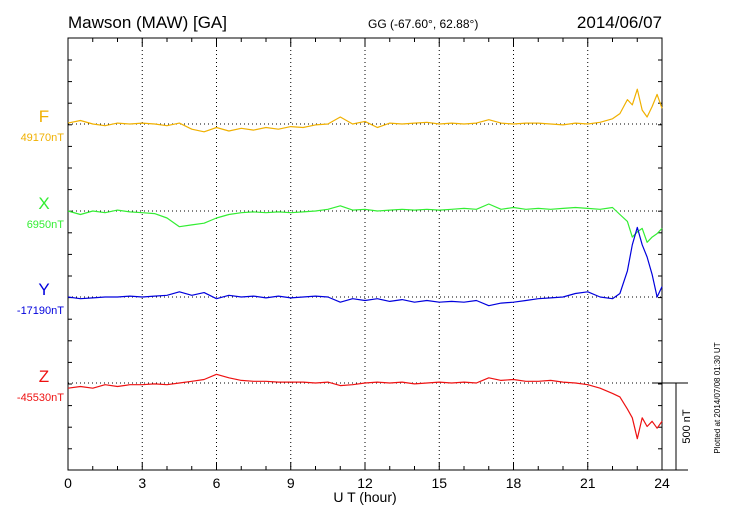  I want to click on station-coords: GG (-67.60°, 62.88°), so click(423, 24).